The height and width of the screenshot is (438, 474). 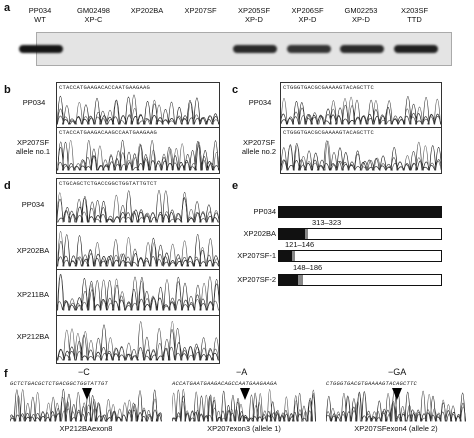 I want to click on lane-label-6: GM02253 XP-D, so click(x=361, y=15).